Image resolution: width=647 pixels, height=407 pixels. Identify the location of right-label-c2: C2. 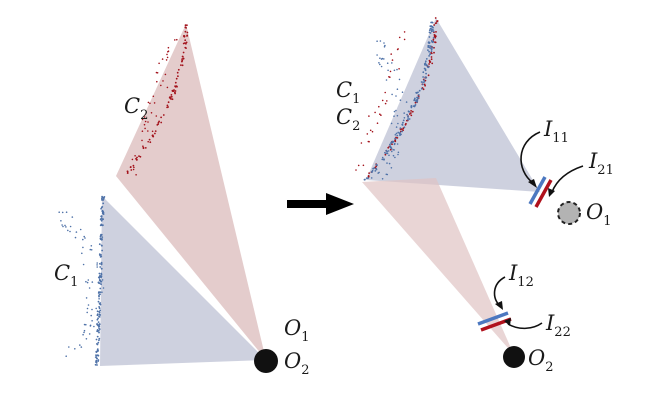
(348, 119).